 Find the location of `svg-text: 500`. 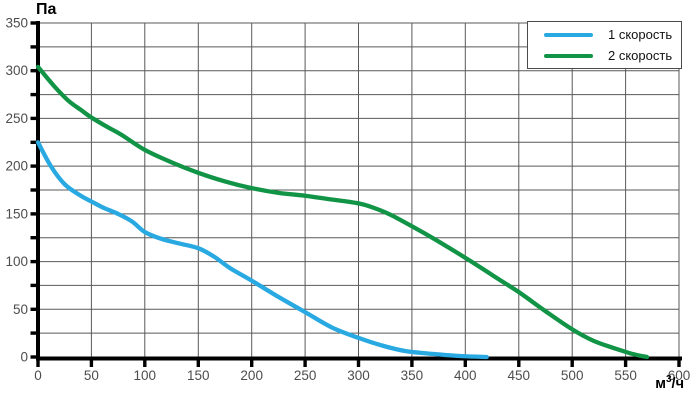

svg-text: 500 is located at coordinates (572, 375).